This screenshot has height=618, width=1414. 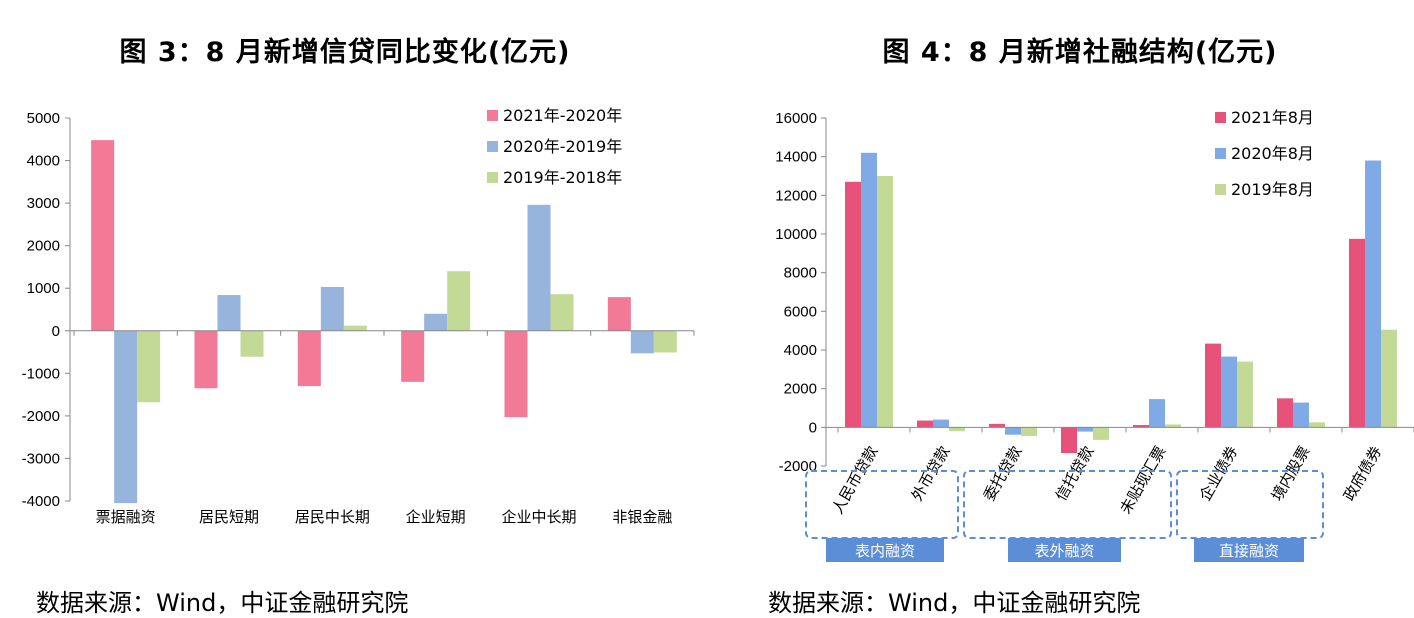 I want to click on x-category-label: 企业中长期, so click(x=538, y=517).